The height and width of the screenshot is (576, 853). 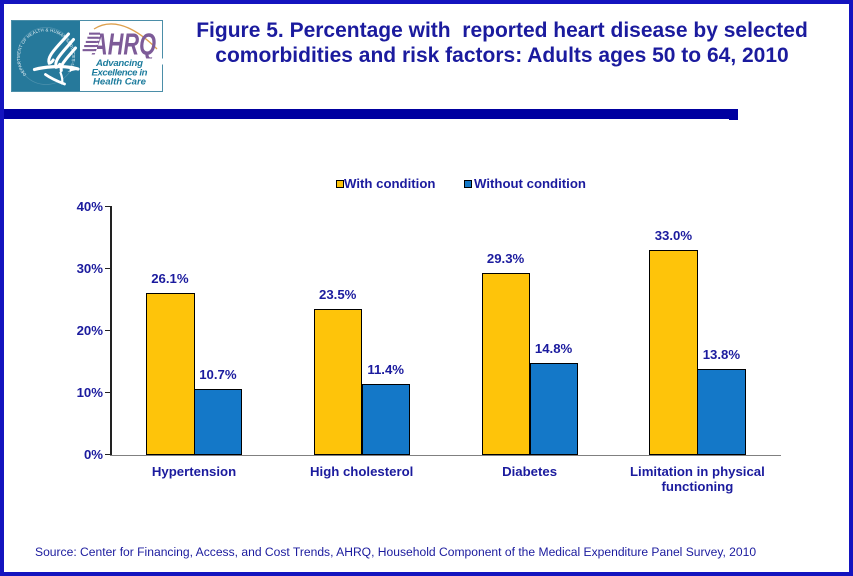 I want to click on svg-text: Advancing, so click(x=119, y=63).